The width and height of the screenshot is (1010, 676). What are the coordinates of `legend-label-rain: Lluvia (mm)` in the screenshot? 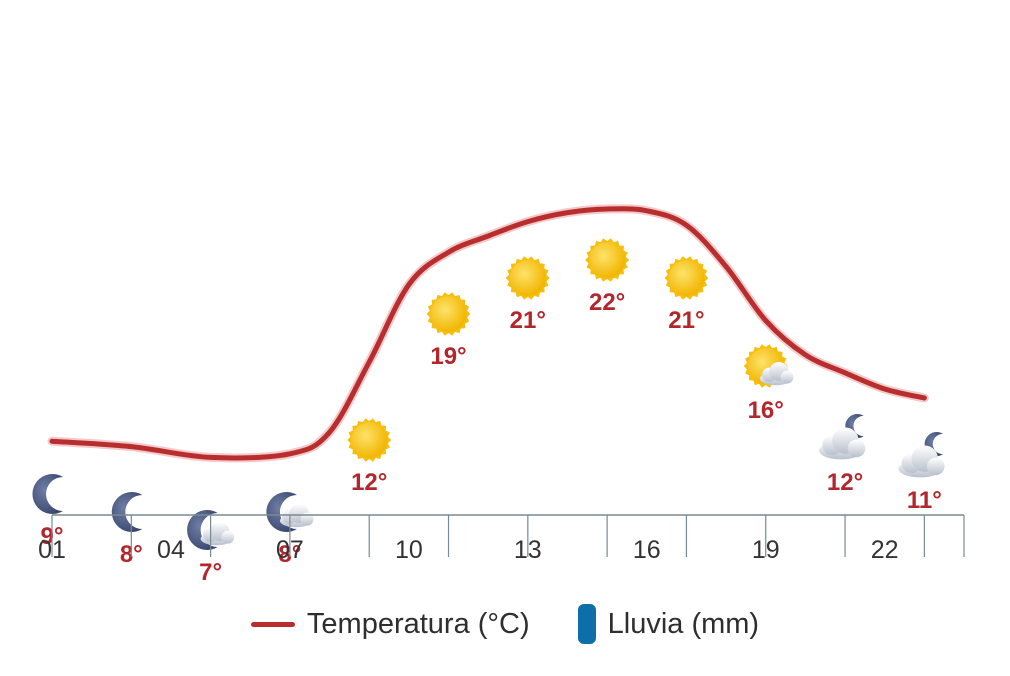 It's located at (683, 623).